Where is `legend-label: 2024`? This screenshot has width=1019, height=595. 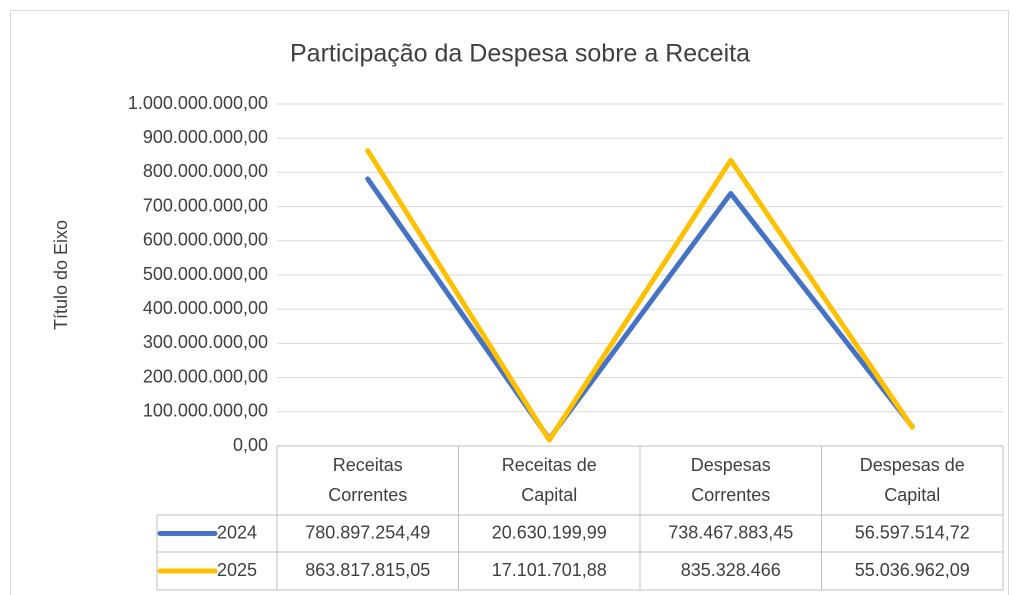
legend-label: 2024 is located at coordinates (237, 532).